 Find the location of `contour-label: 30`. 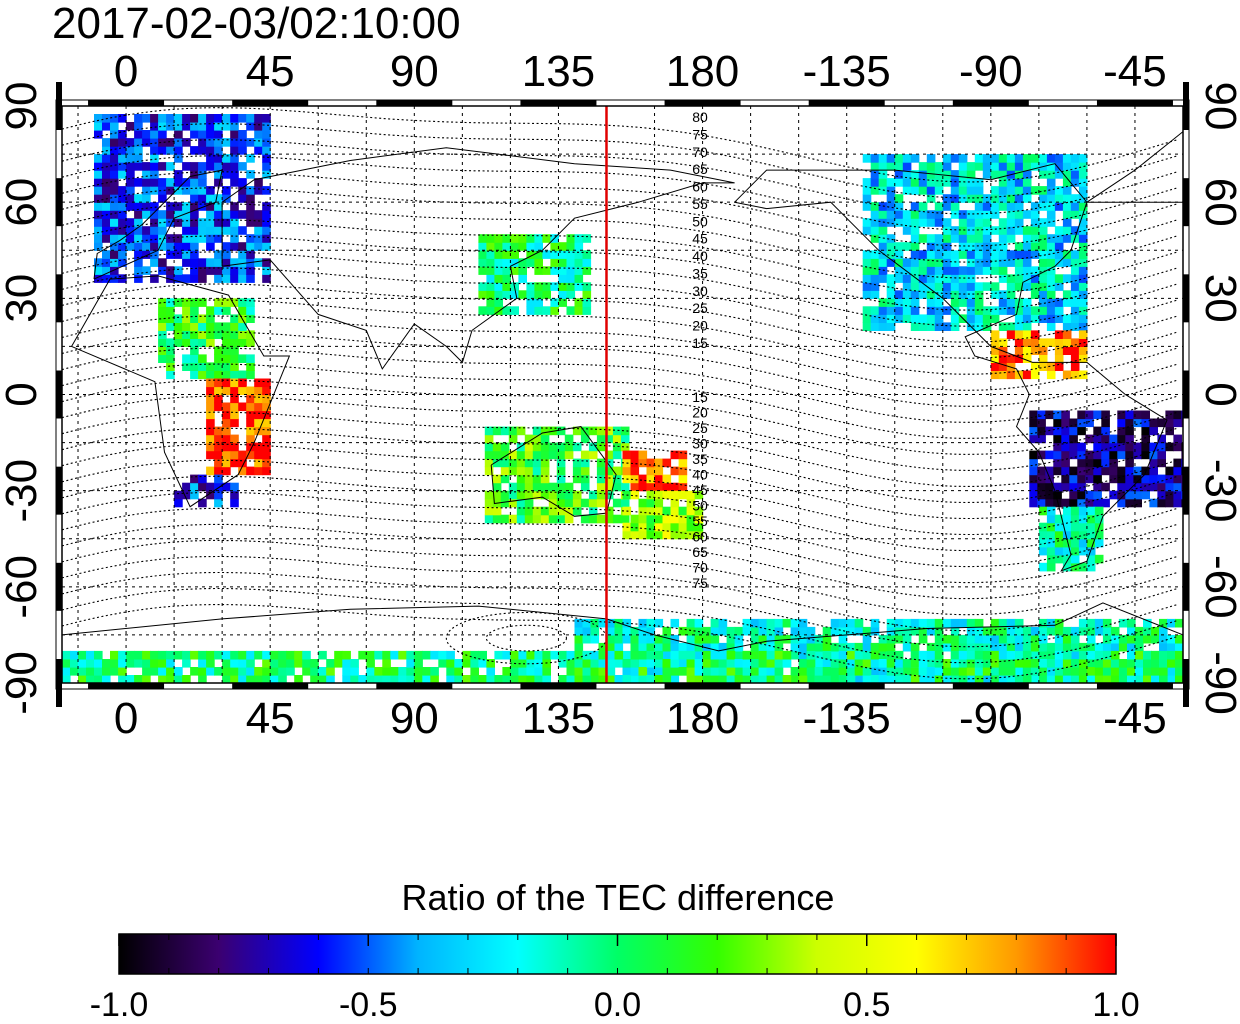

contour-label: 30 is located at coordinates (700, 444).